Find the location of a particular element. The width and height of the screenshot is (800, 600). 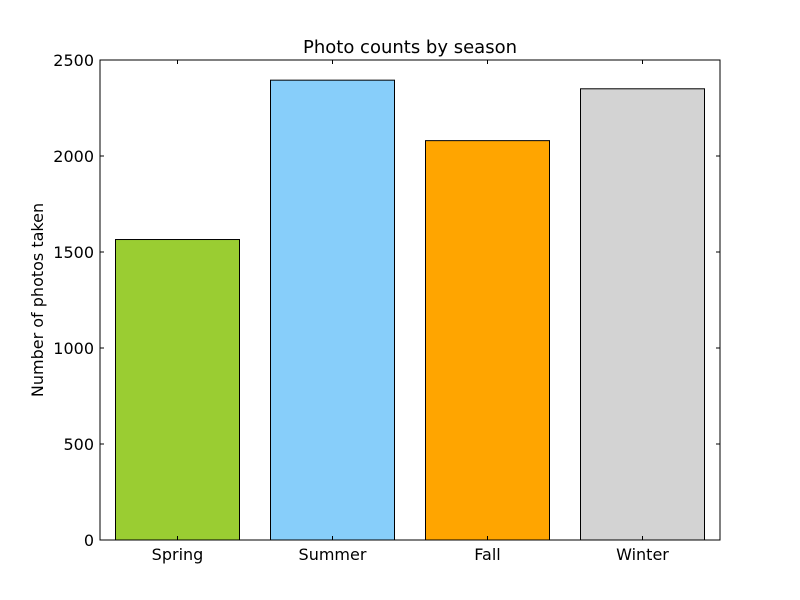

bar-spring is located at coordinates (177, 390).